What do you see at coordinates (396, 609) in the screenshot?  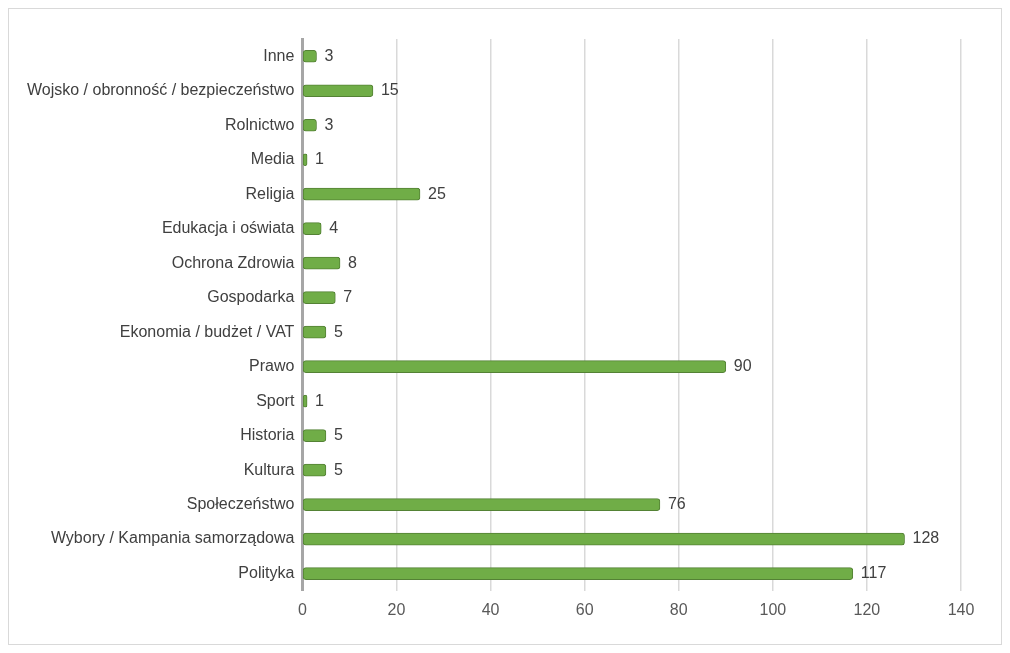 I see `x-tick-label: 20` at bounding box center [396, 609].